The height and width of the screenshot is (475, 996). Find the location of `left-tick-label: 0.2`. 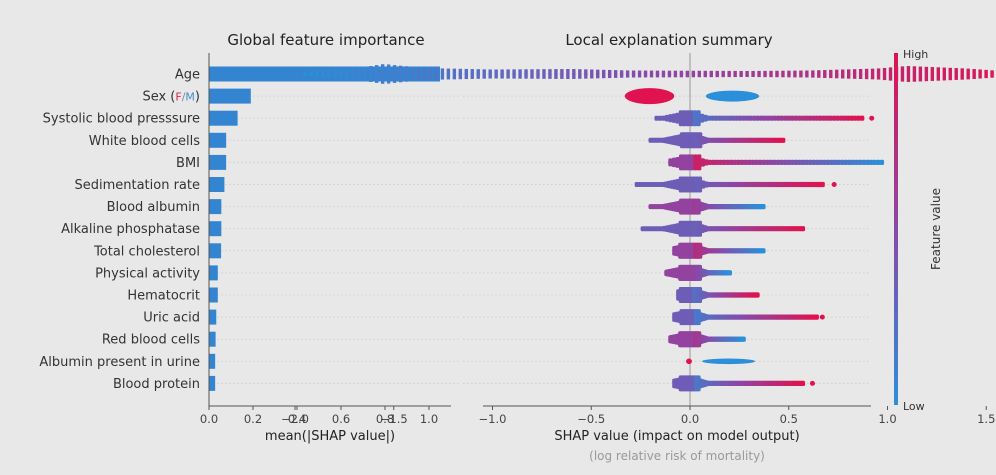

left-tick-label: 0.2 is located at coordinates (253, 419).